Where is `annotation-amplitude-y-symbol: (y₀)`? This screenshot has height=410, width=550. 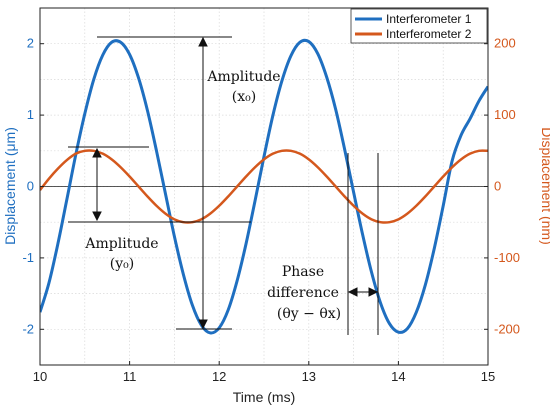 annotation-amplitude-y-symbol: (y₀) is located at coordinates (122, 264).